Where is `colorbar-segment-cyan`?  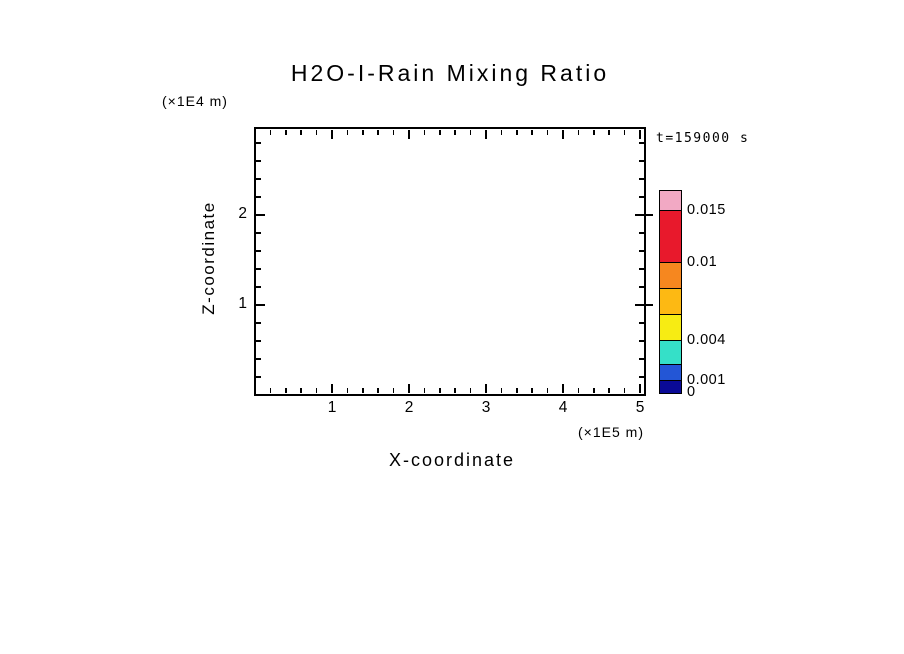
colorbar-segment-cyan is located at coordinates (670, 353).